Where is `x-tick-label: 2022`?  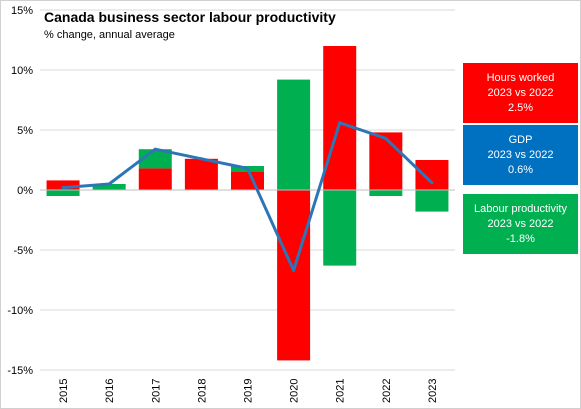
x-tick-label: 2022 is located at coordinates (387, 391).